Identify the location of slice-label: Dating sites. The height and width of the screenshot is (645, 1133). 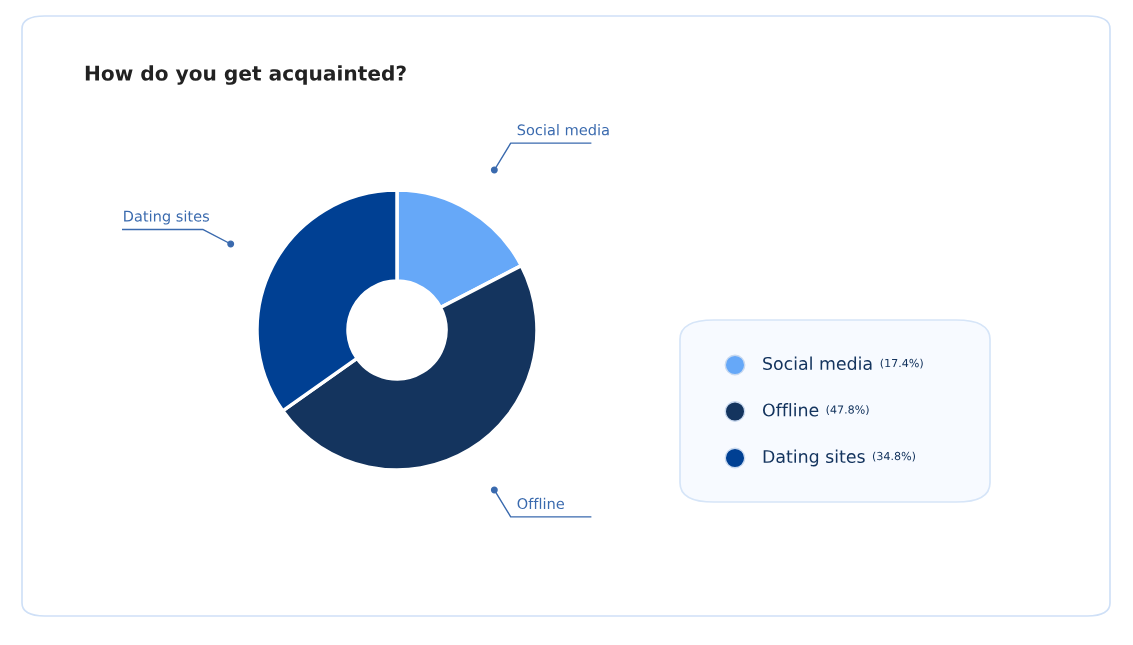
(167, 217).